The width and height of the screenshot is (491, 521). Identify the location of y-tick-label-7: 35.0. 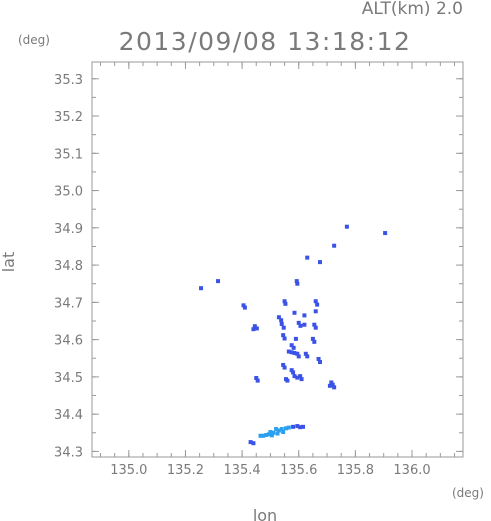
(68, 192).